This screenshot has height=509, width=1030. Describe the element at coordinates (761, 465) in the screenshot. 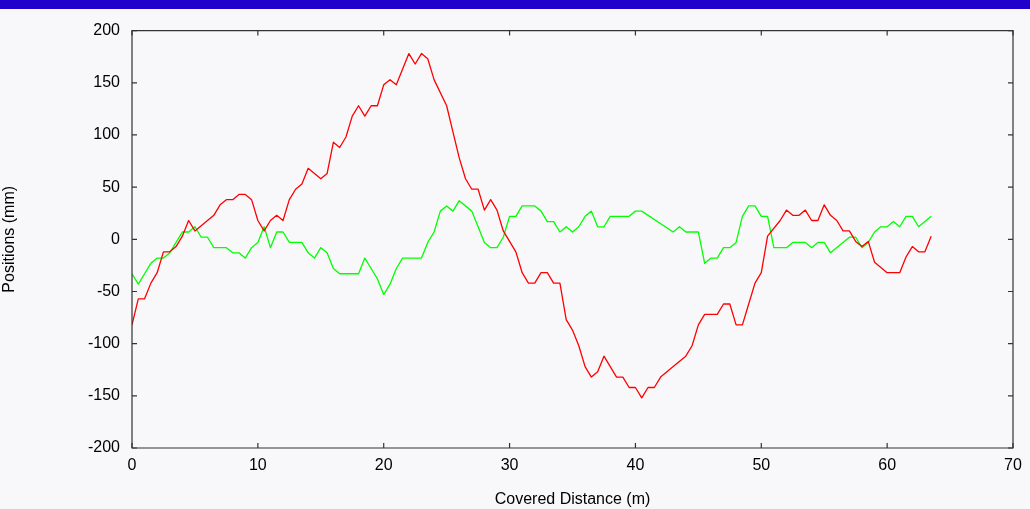

I see `x-tick-label: 50` at that location.